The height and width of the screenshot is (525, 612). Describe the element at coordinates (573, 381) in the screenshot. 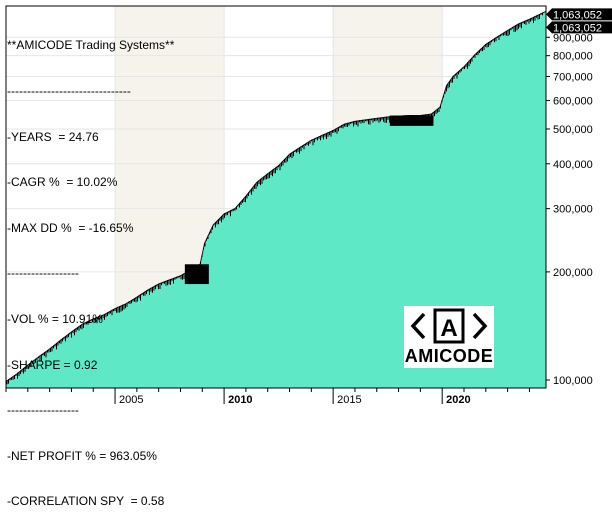

I see `y-tick-label: 100,000` at that location.